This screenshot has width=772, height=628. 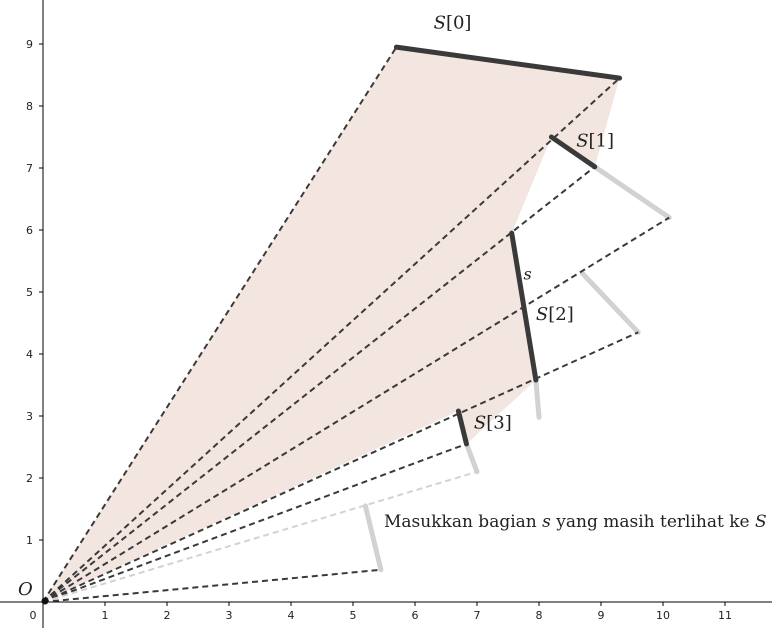 I want to click on caption-var-S: S, so click(x=761, y=522).